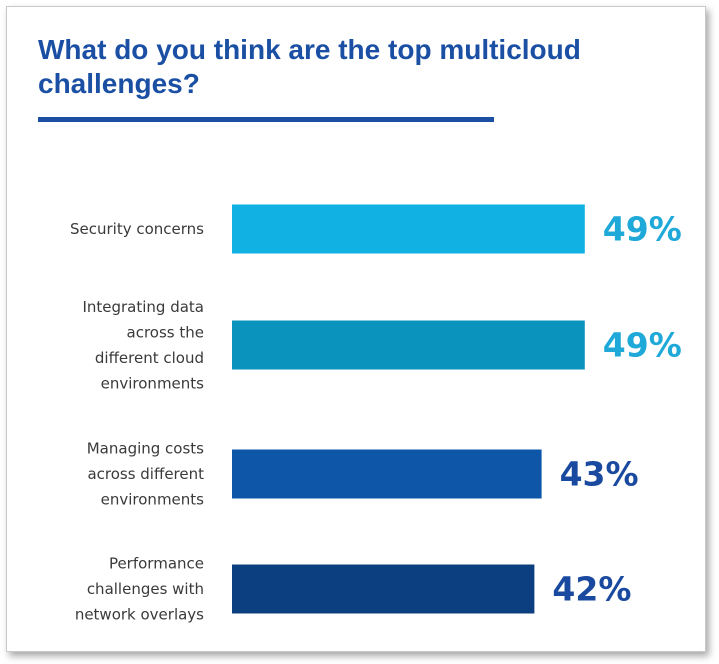  I want to click on category-label-1: Security concerns, so click(137, 229).